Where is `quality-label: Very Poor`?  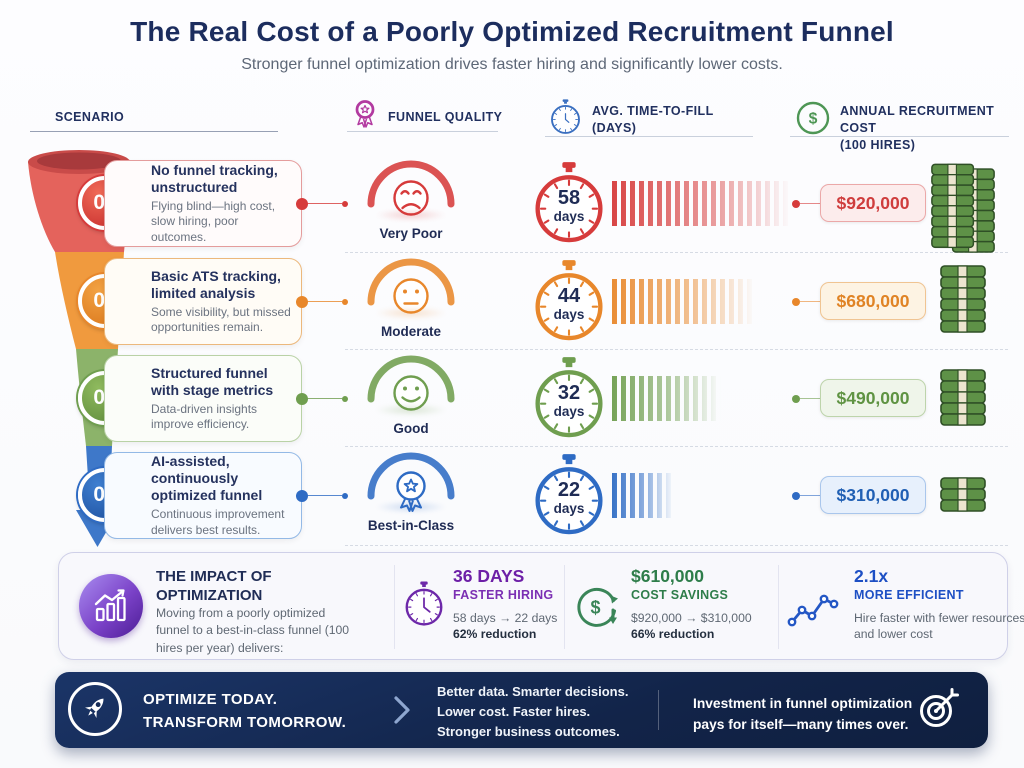
quality-label: Very Poor is located at coordinates (411, 233).